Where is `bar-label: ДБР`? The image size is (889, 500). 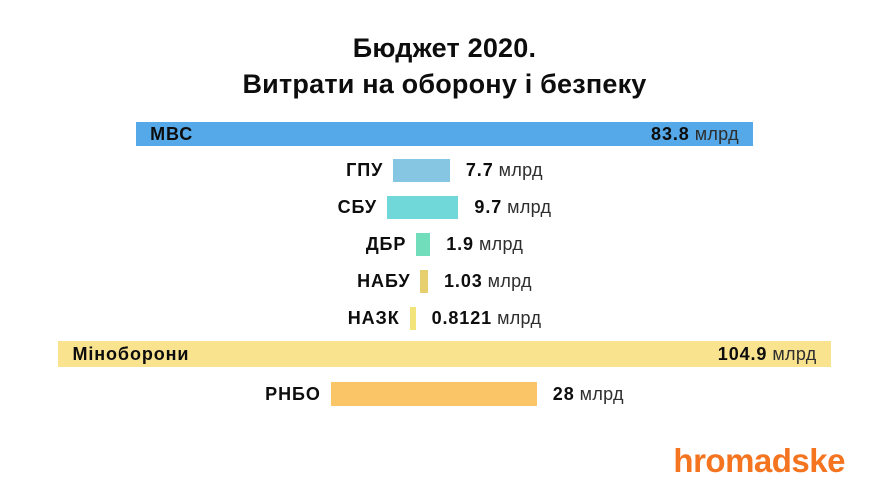 bar-label: ДБР is located at coordinates (386, 244).